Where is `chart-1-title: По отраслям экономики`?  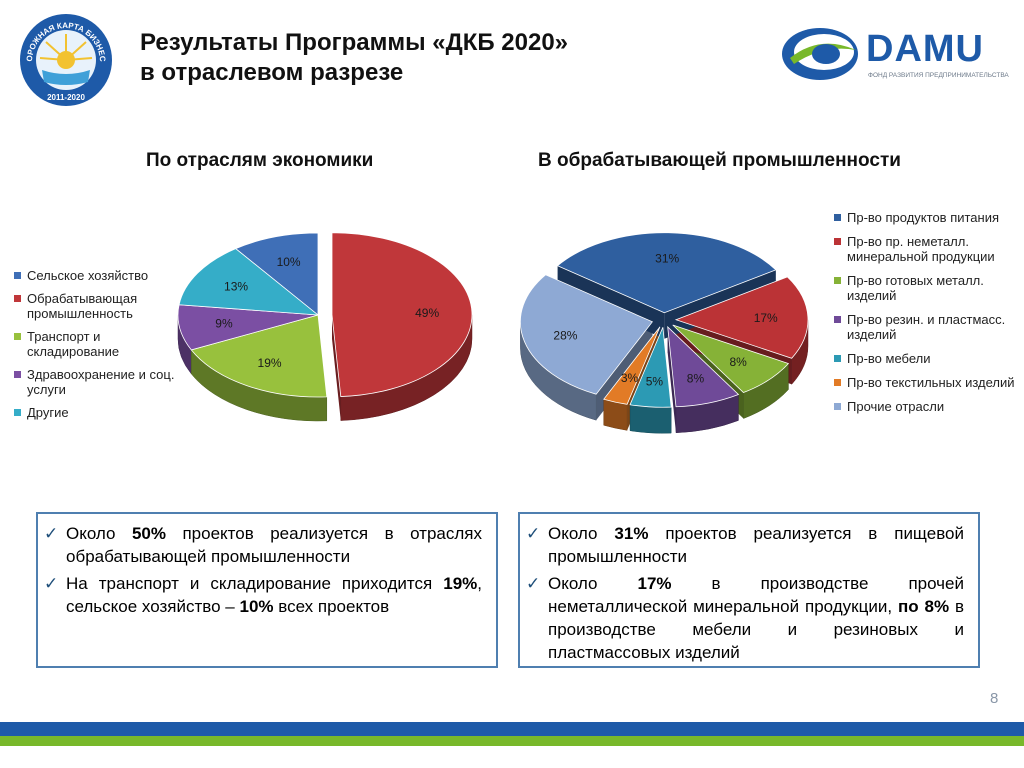 chart-1-title: По отраслям экономики is located at coordinates (260, 160).